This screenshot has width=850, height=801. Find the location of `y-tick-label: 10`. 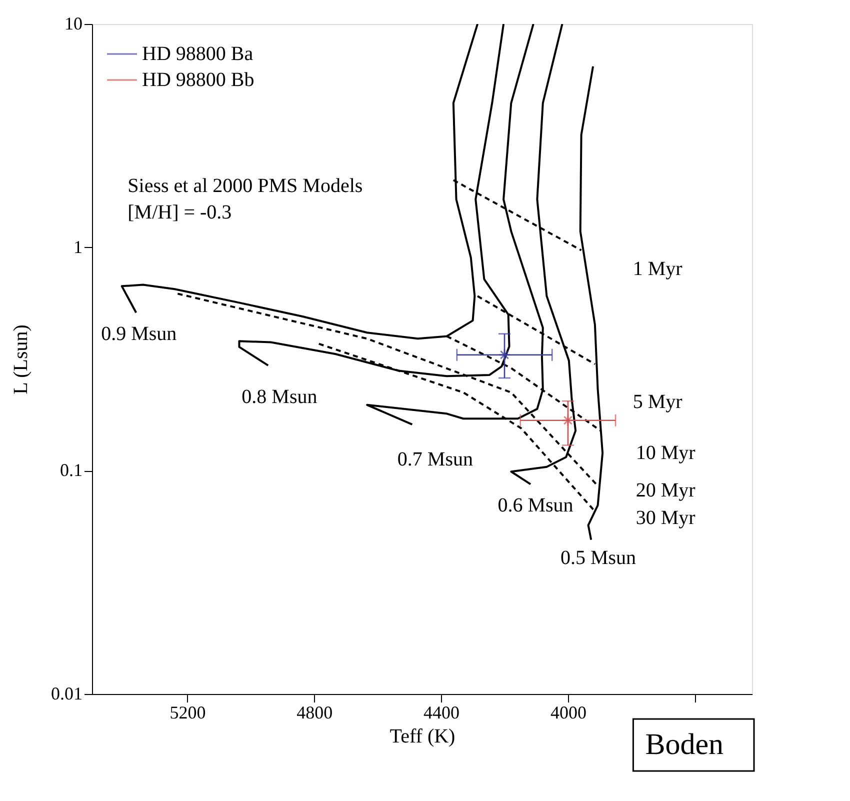

y-tick-label: 10 is located at coordinates (73, 24).